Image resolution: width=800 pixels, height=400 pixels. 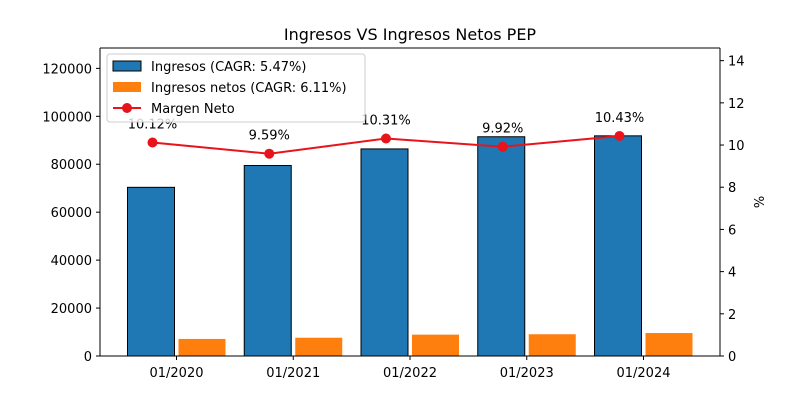 I want to click on legend-label-ingresos: Ingresos (CAGR: 5.47%), so click(x=228, y=67).